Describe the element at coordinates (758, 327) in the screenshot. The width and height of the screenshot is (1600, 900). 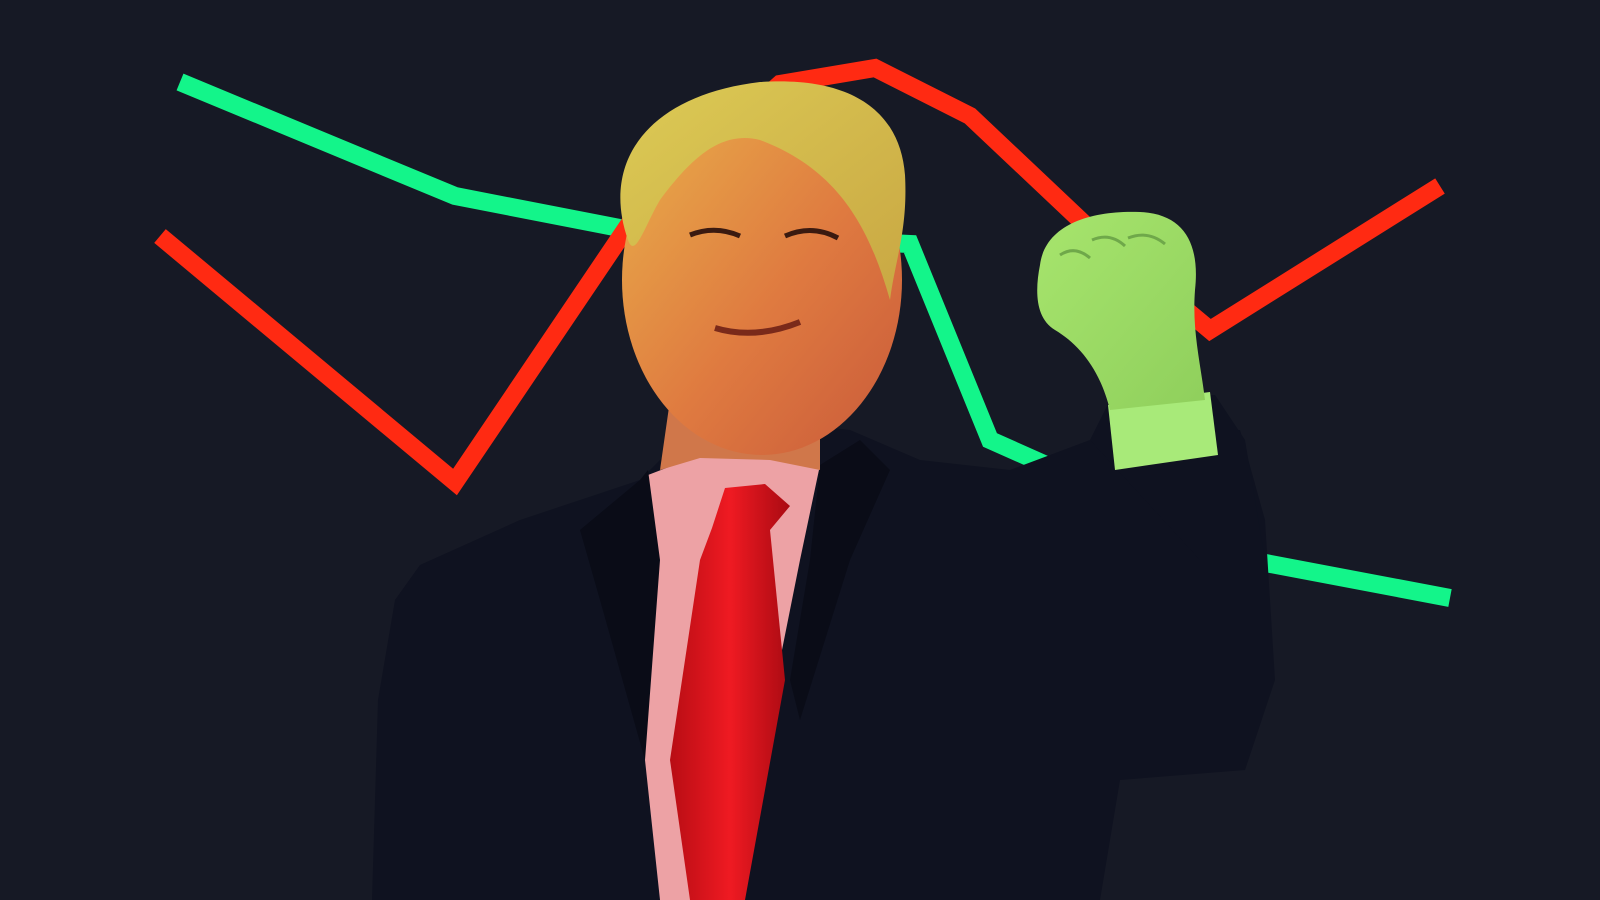
I see `mouth` at that location.